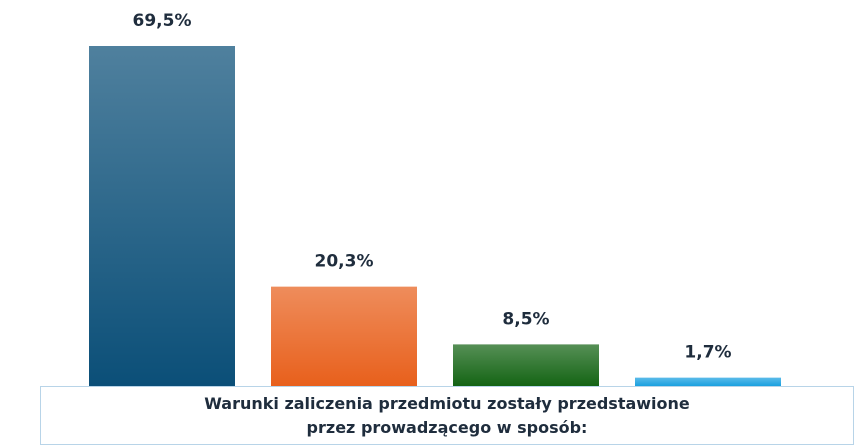 The height and width of the screenshot is (447, 856). What do you see at coordinates (525, 319) in the screenshot?
I see `data-label: 8,5%` at bounding box center [525, 319].